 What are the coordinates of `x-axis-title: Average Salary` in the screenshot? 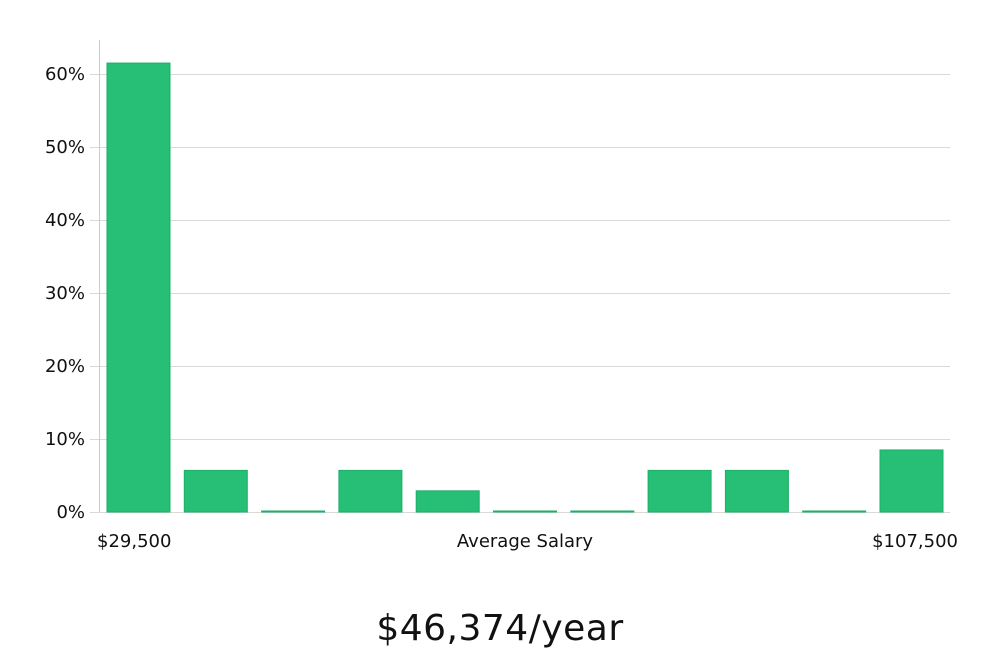 It's located at (525, 541).